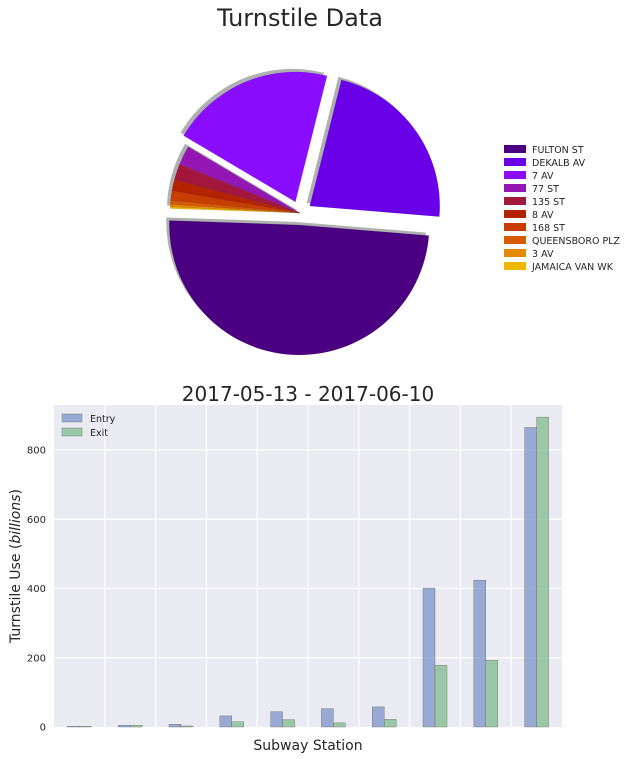  What do you see at coordinates (255, 137) in the screenshot?
I see `pie-slice-7-av` at bounding box center [255, 137].